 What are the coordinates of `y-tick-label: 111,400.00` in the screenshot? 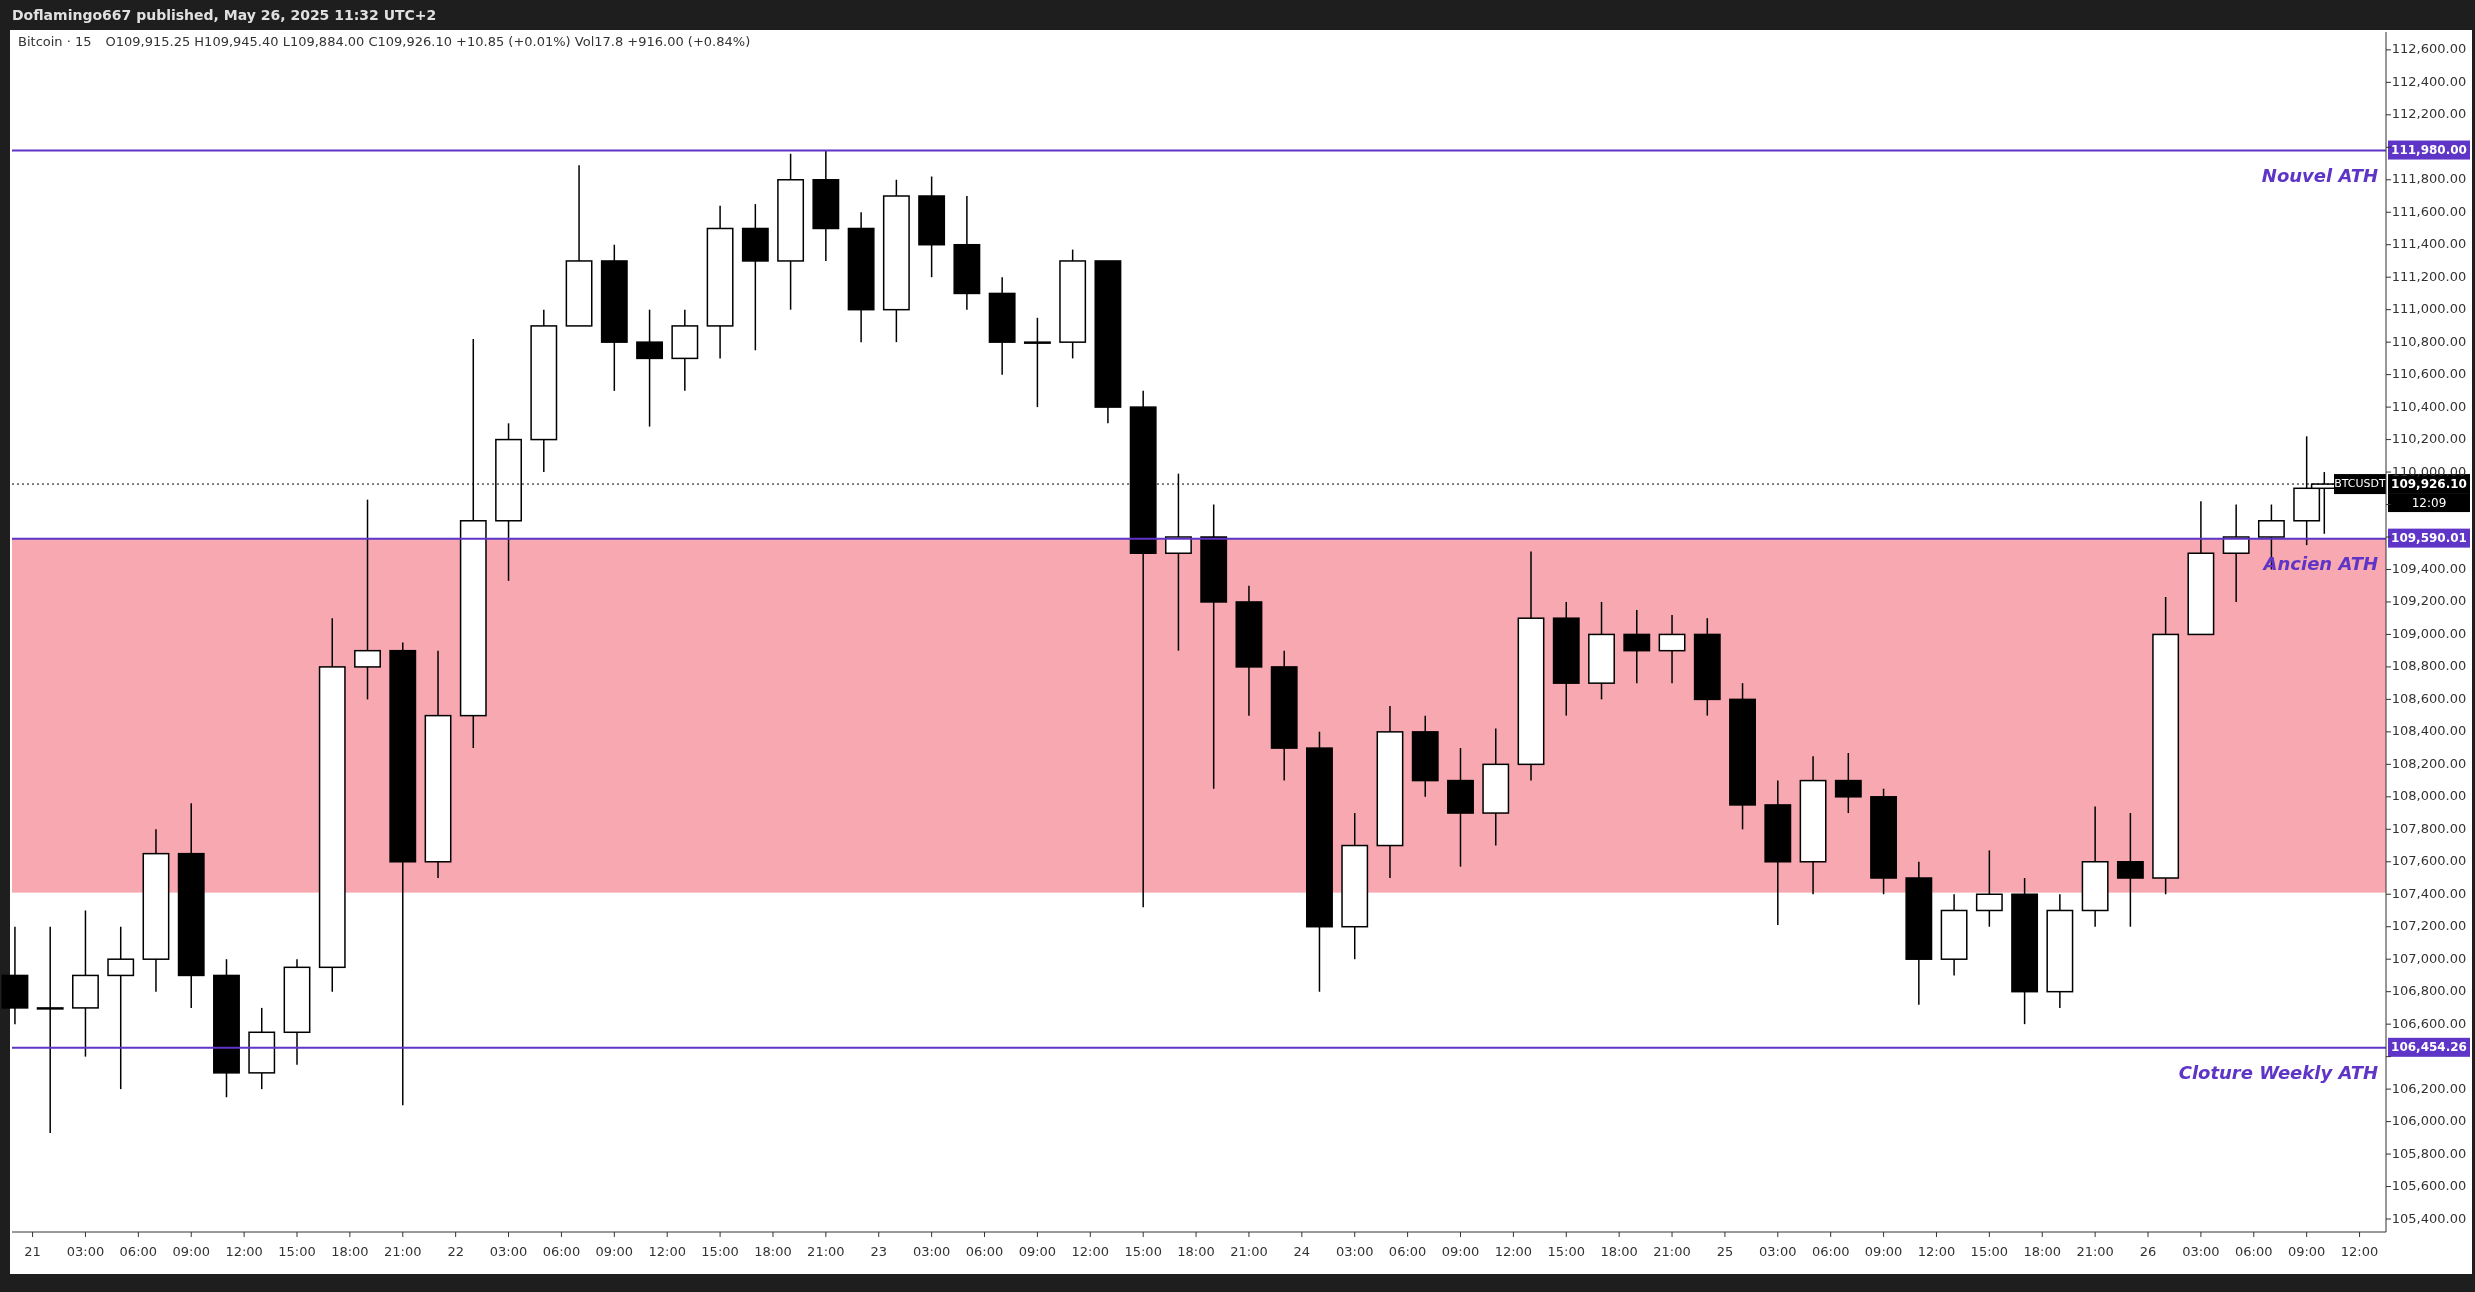 It's located at (2429, 244).